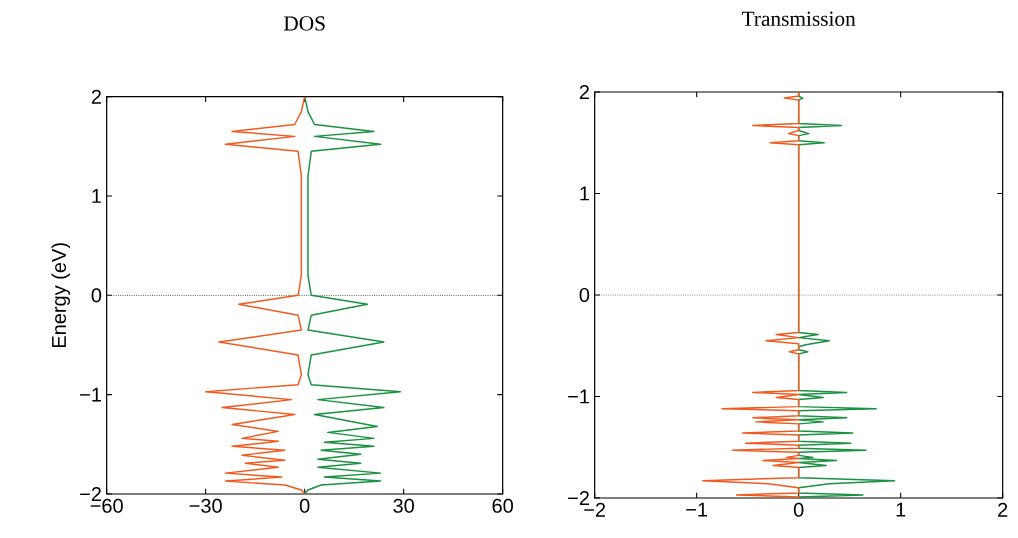 This screenshot has width=1018, height=538. I want to click on x-tick-label: −1, so click(697, 509).